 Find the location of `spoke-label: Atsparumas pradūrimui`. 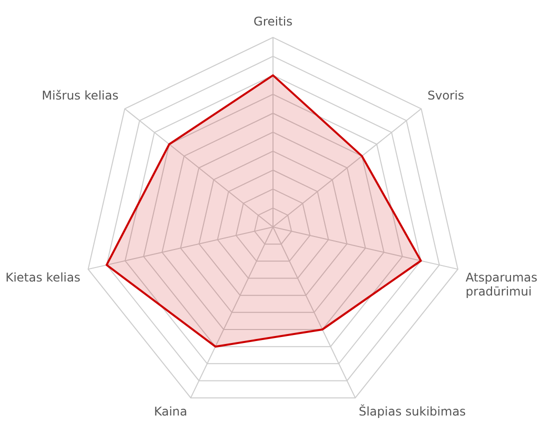

spoke-label: Atsparumas pradūrimui is located at coordinates (502, 284).